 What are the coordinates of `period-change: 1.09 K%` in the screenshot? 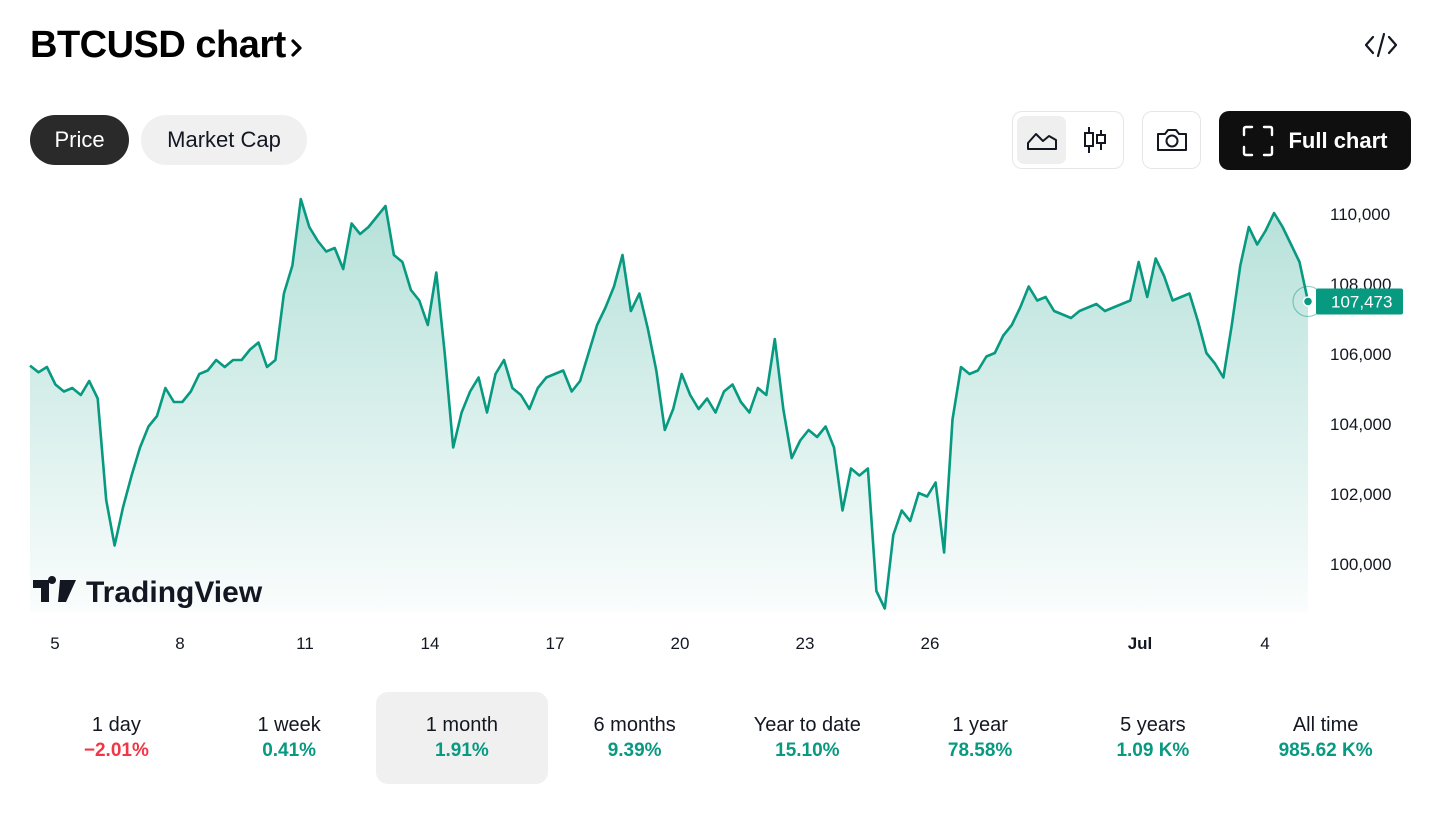 It's located at (1153, 750).